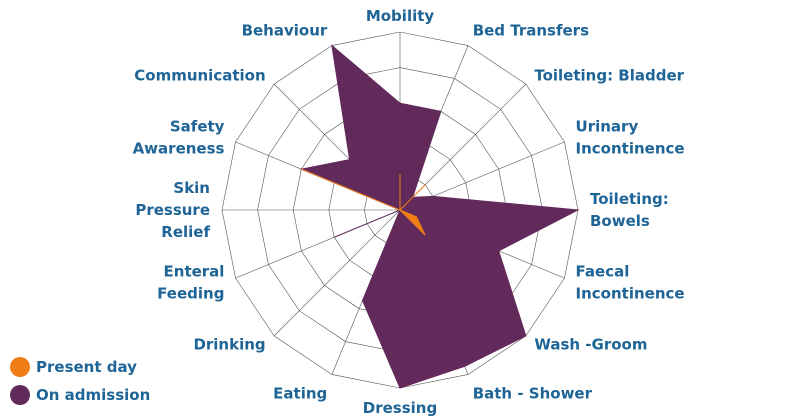 The height and width of the screenshot is (417, 800). Describe the element at coordinates (630, 137) in the screenshot. I see `category-label: Urinary Incontinence` at that location.